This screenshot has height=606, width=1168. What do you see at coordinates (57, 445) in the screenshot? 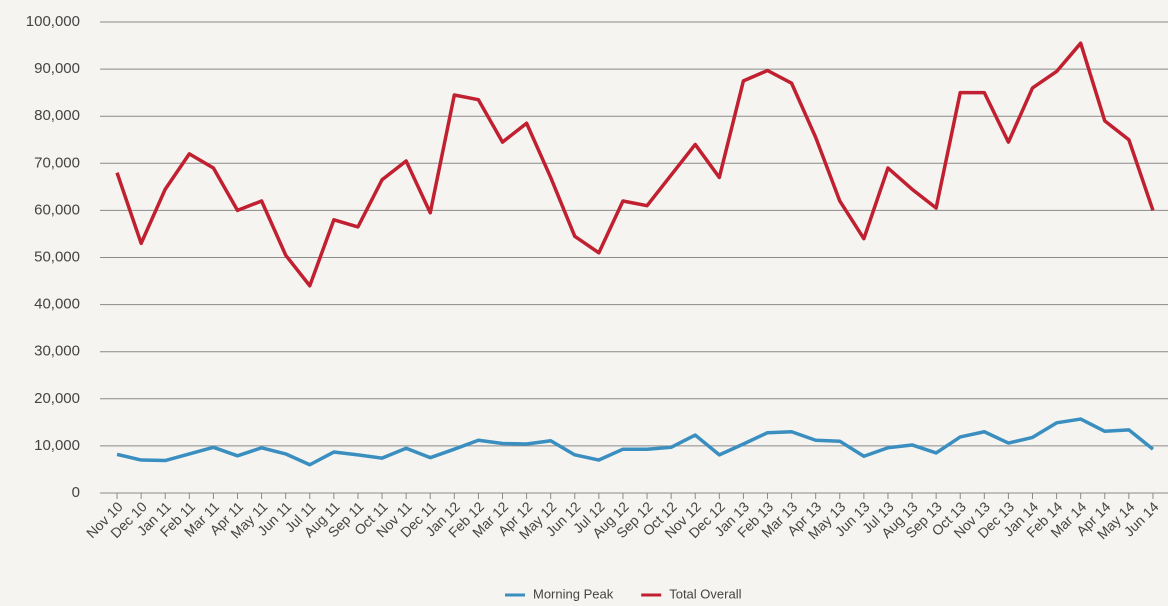
I see `y-tick-label: 10,000` at bounding box center [57, 445].